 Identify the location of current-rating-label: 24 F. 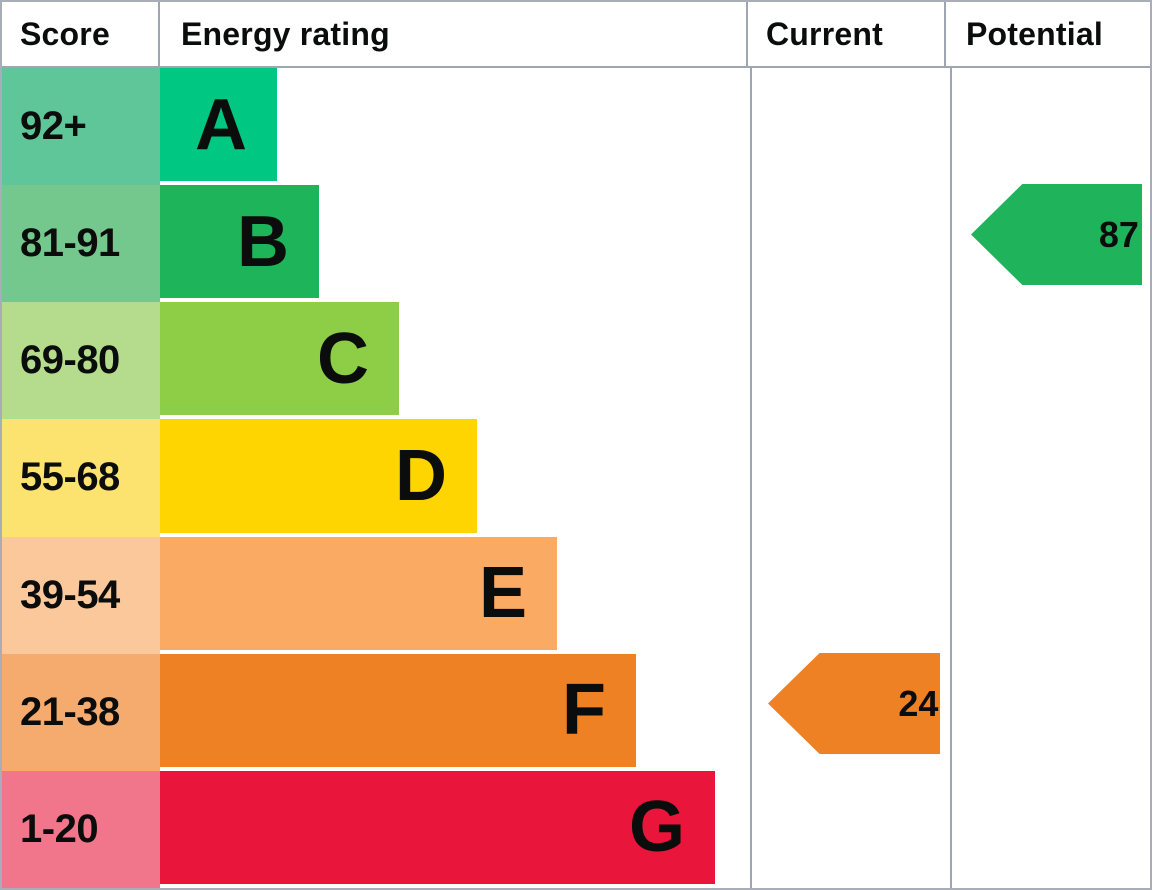
(934, 703).